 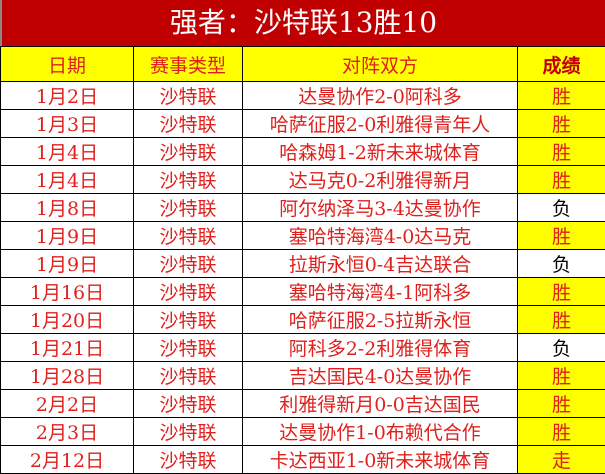 I want to click on match-cell: 哈森姆1-2新未来城体育, so click(x=380, y=152).